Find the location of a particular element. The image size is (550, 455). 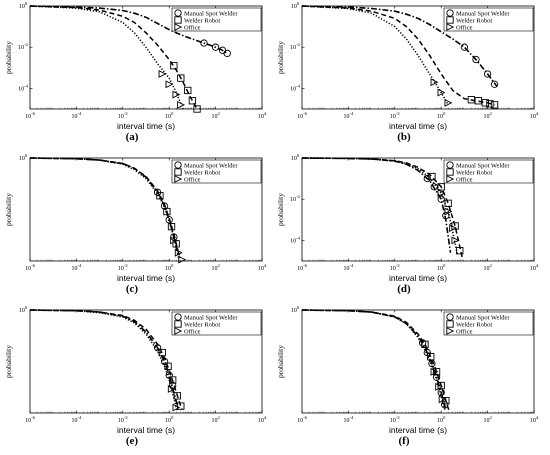

series-line-square is located at coordinates (398, 55).